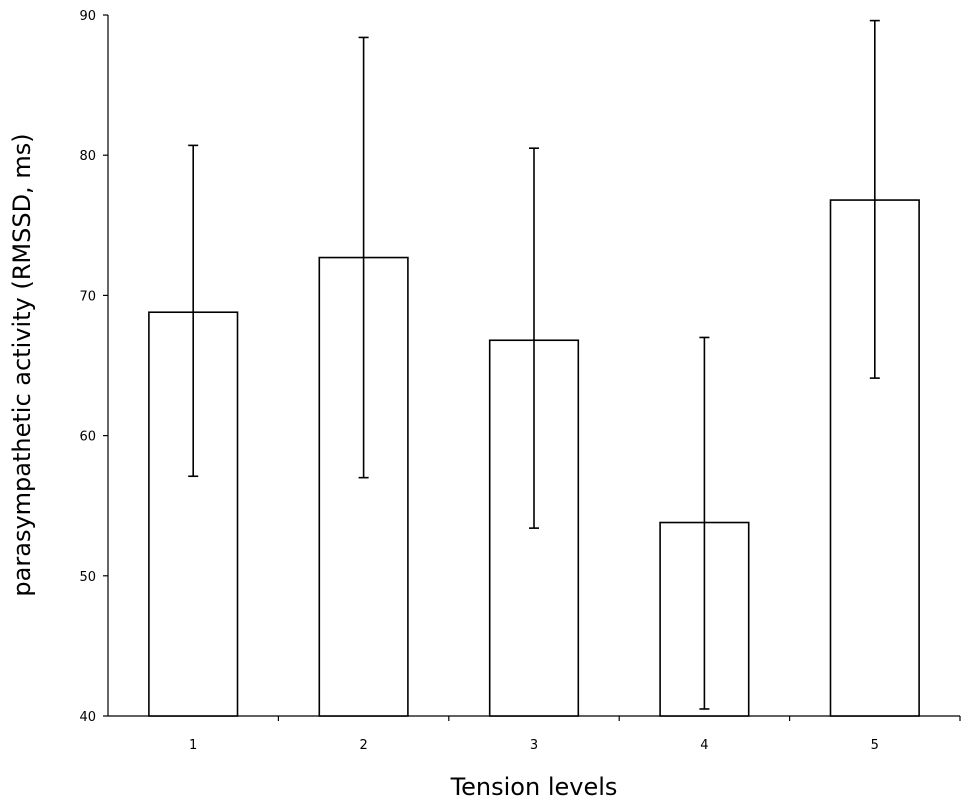 The height and width of the screenshot is (804, 965). Describe the element at coordinates (704, 745) in the screenshot. I see `x-tick-label: 4` at that location.